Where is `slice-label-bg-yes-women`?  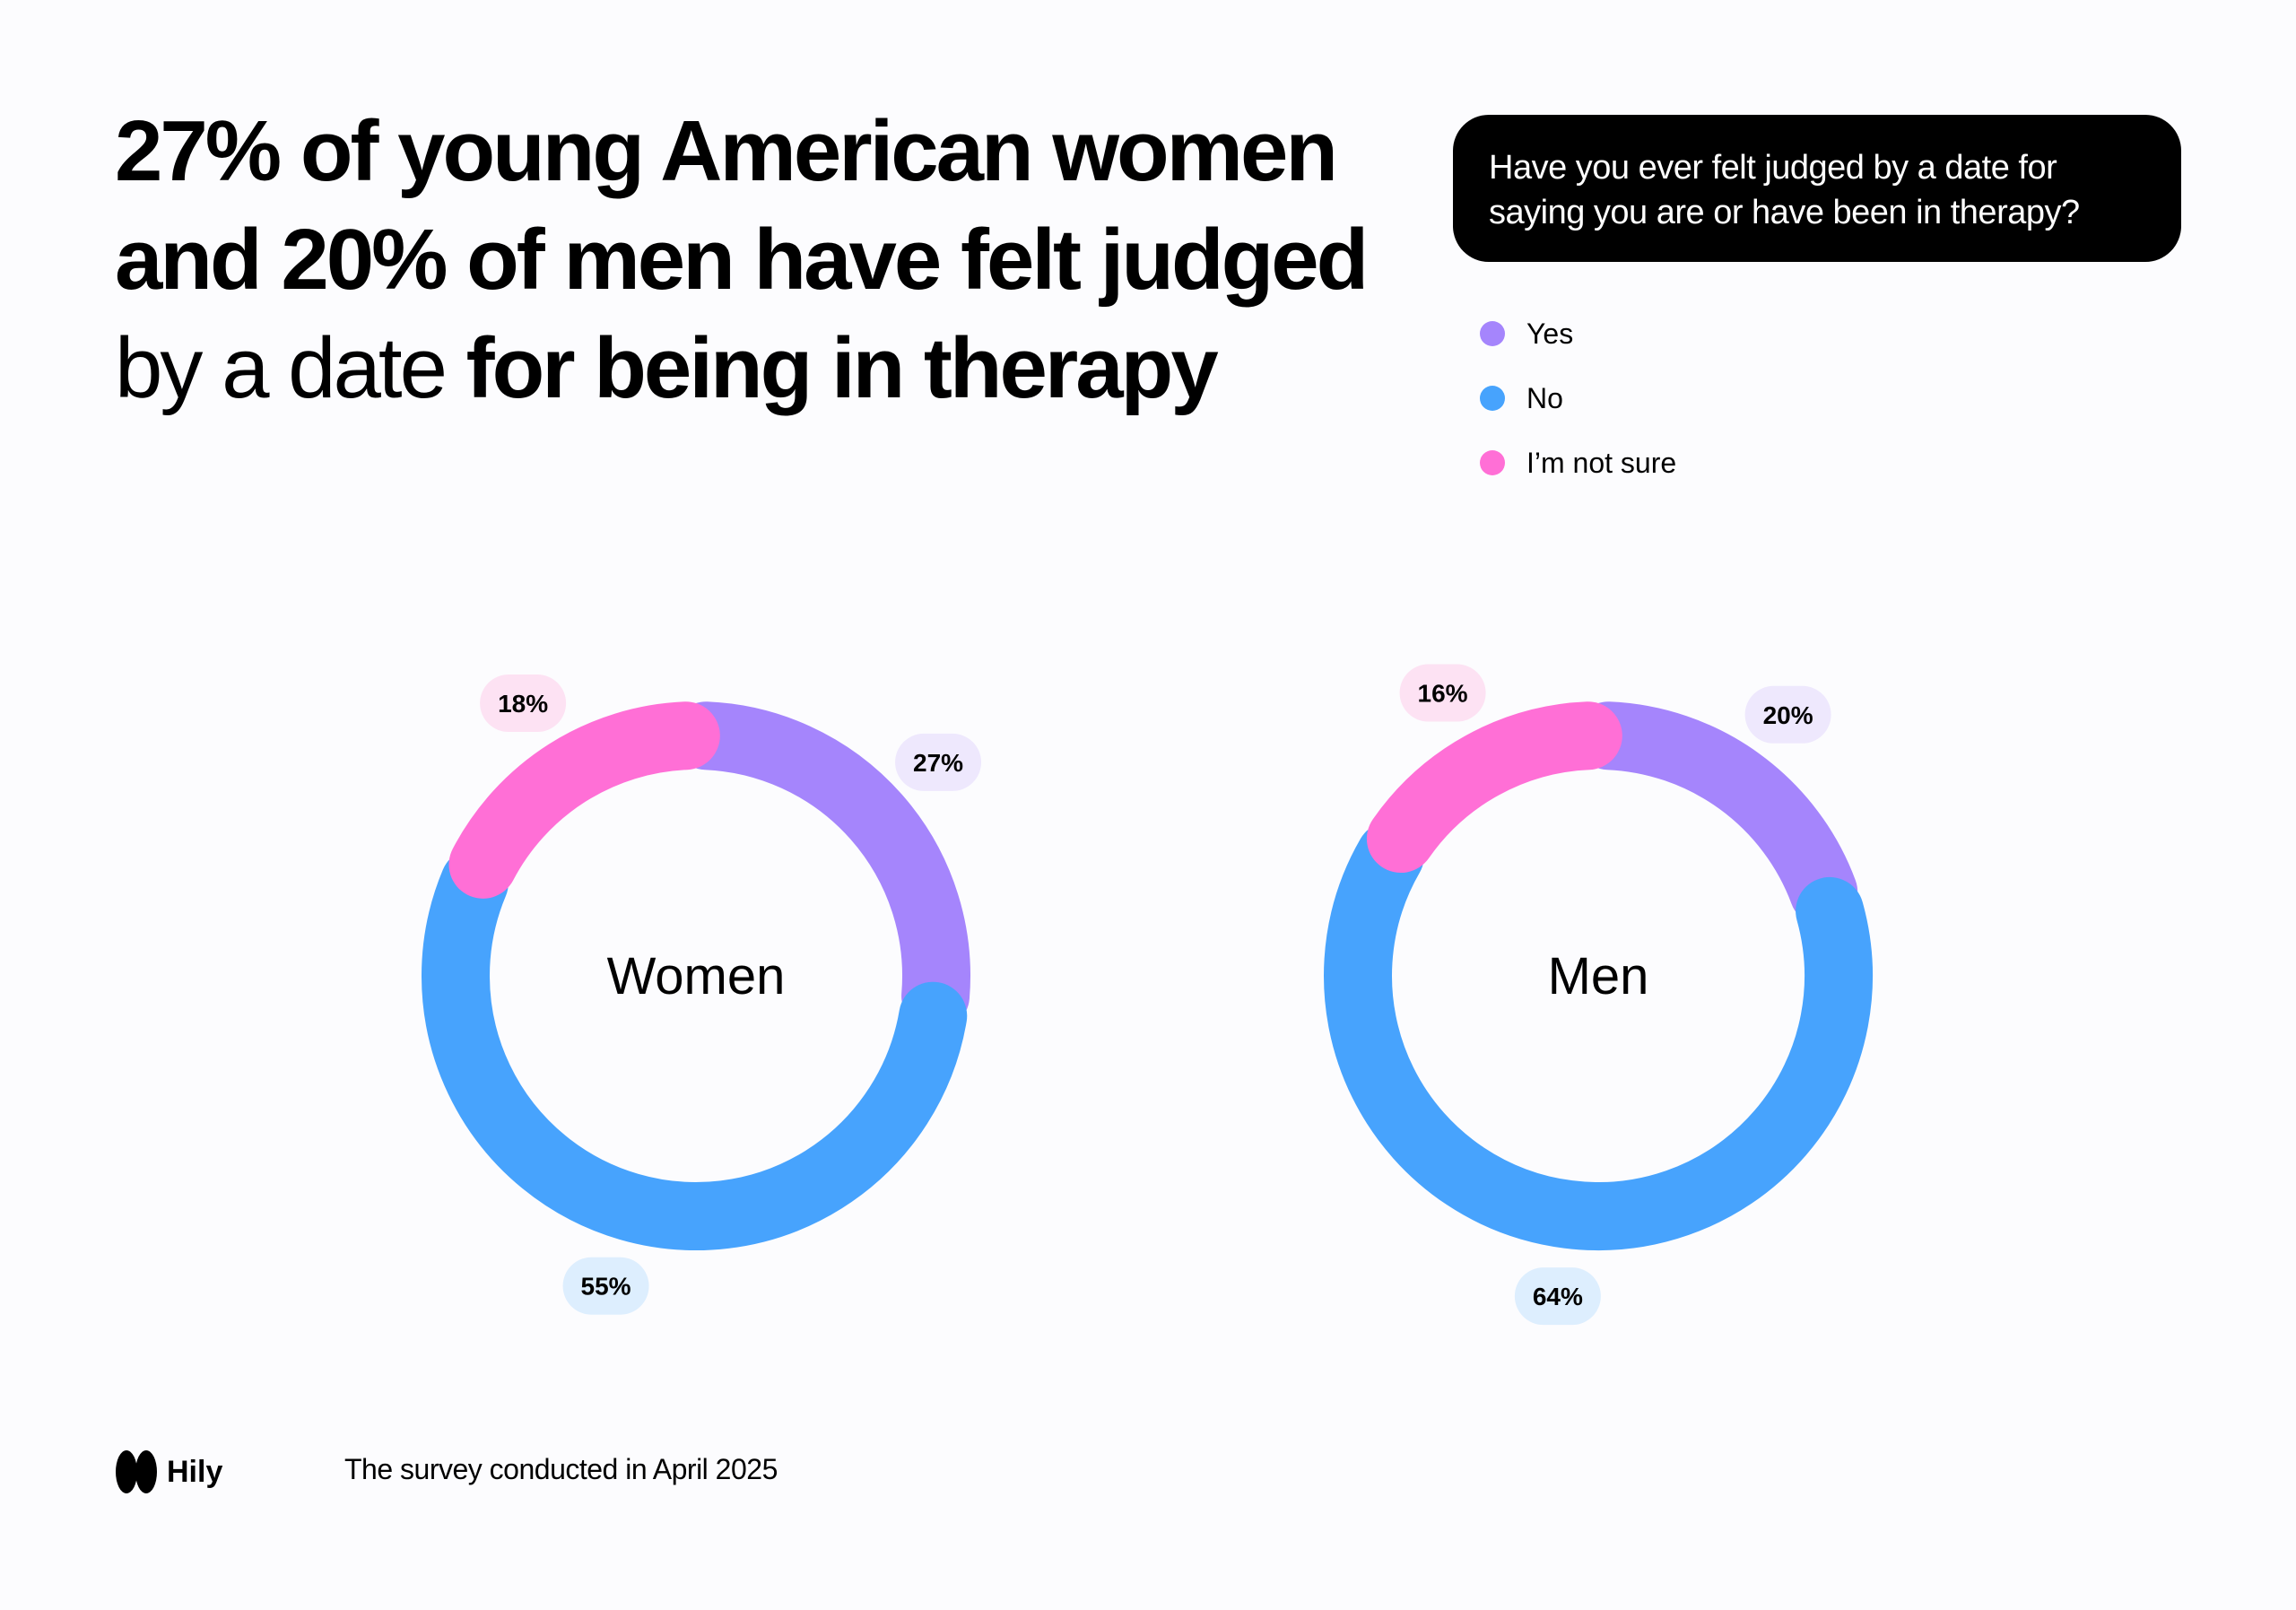 slice-label-bg-yes-women is located at coordinates (938, 762).